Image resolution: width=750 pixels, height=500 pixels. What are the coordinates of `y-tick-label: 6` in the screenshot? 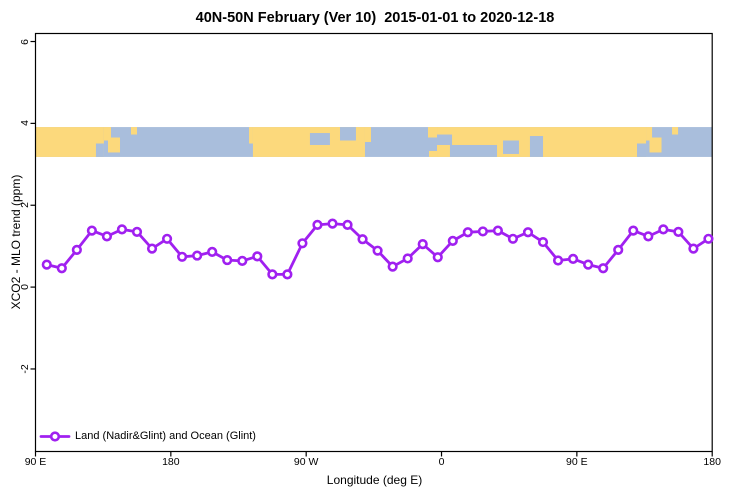 It's located at (25, 41).